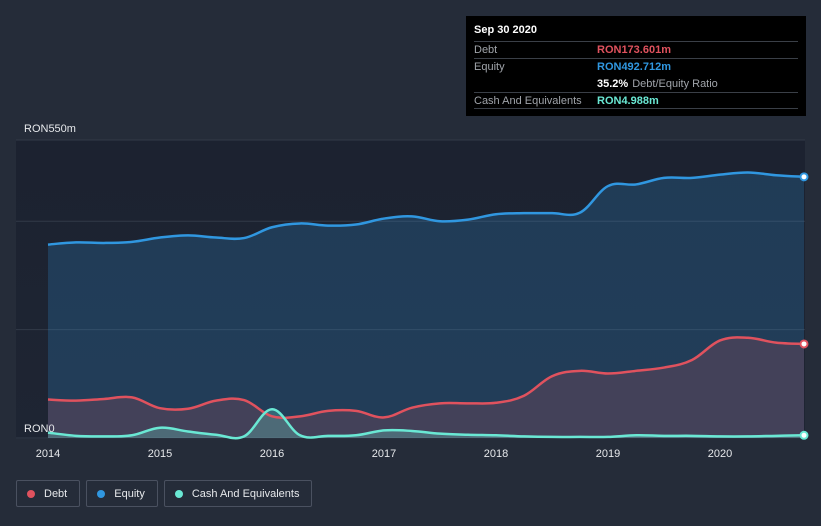 Image resolution: width=821 pixels, height=526 pixels. Describe the element at coordinates (426, 378) in the screenshot. I see `debt-line` at that location.